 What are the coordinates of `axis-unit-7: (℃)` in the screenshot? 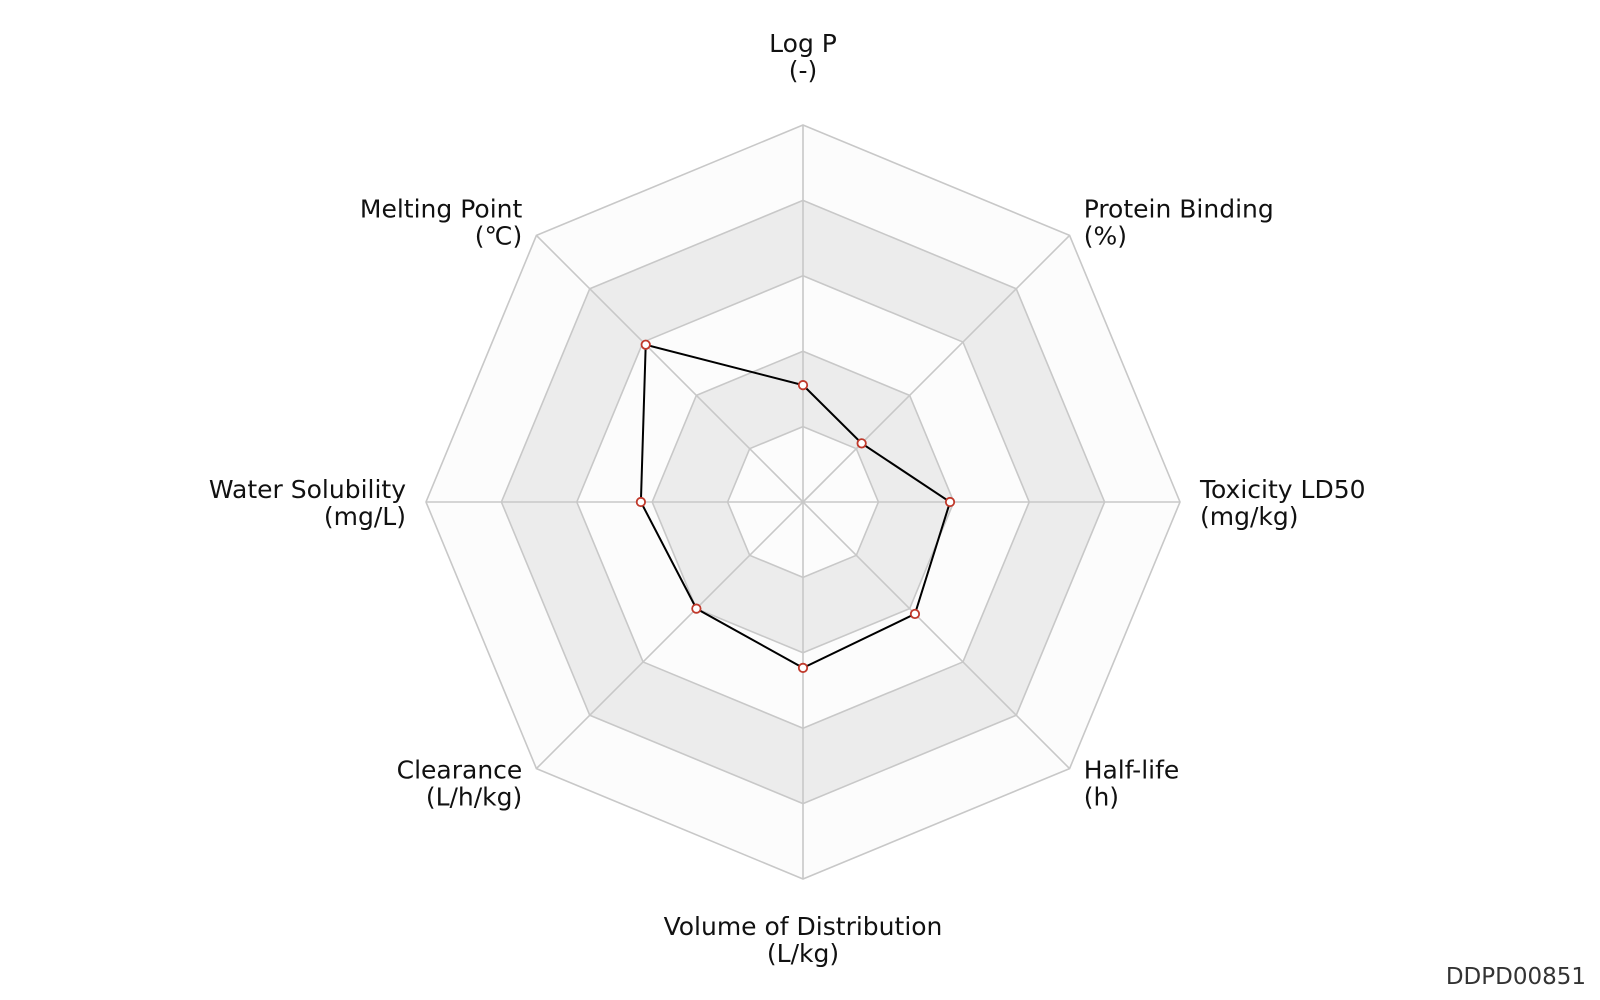 It's located at (499, 235).